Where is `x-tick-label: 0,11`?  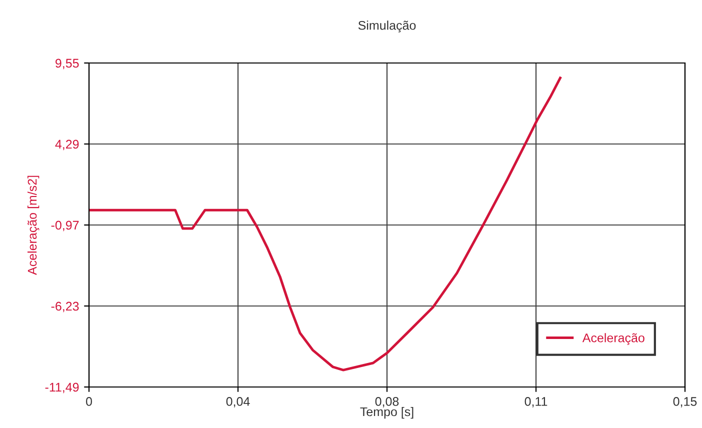 x-tick-label: 0,11 is located at coordinates (536, 402).